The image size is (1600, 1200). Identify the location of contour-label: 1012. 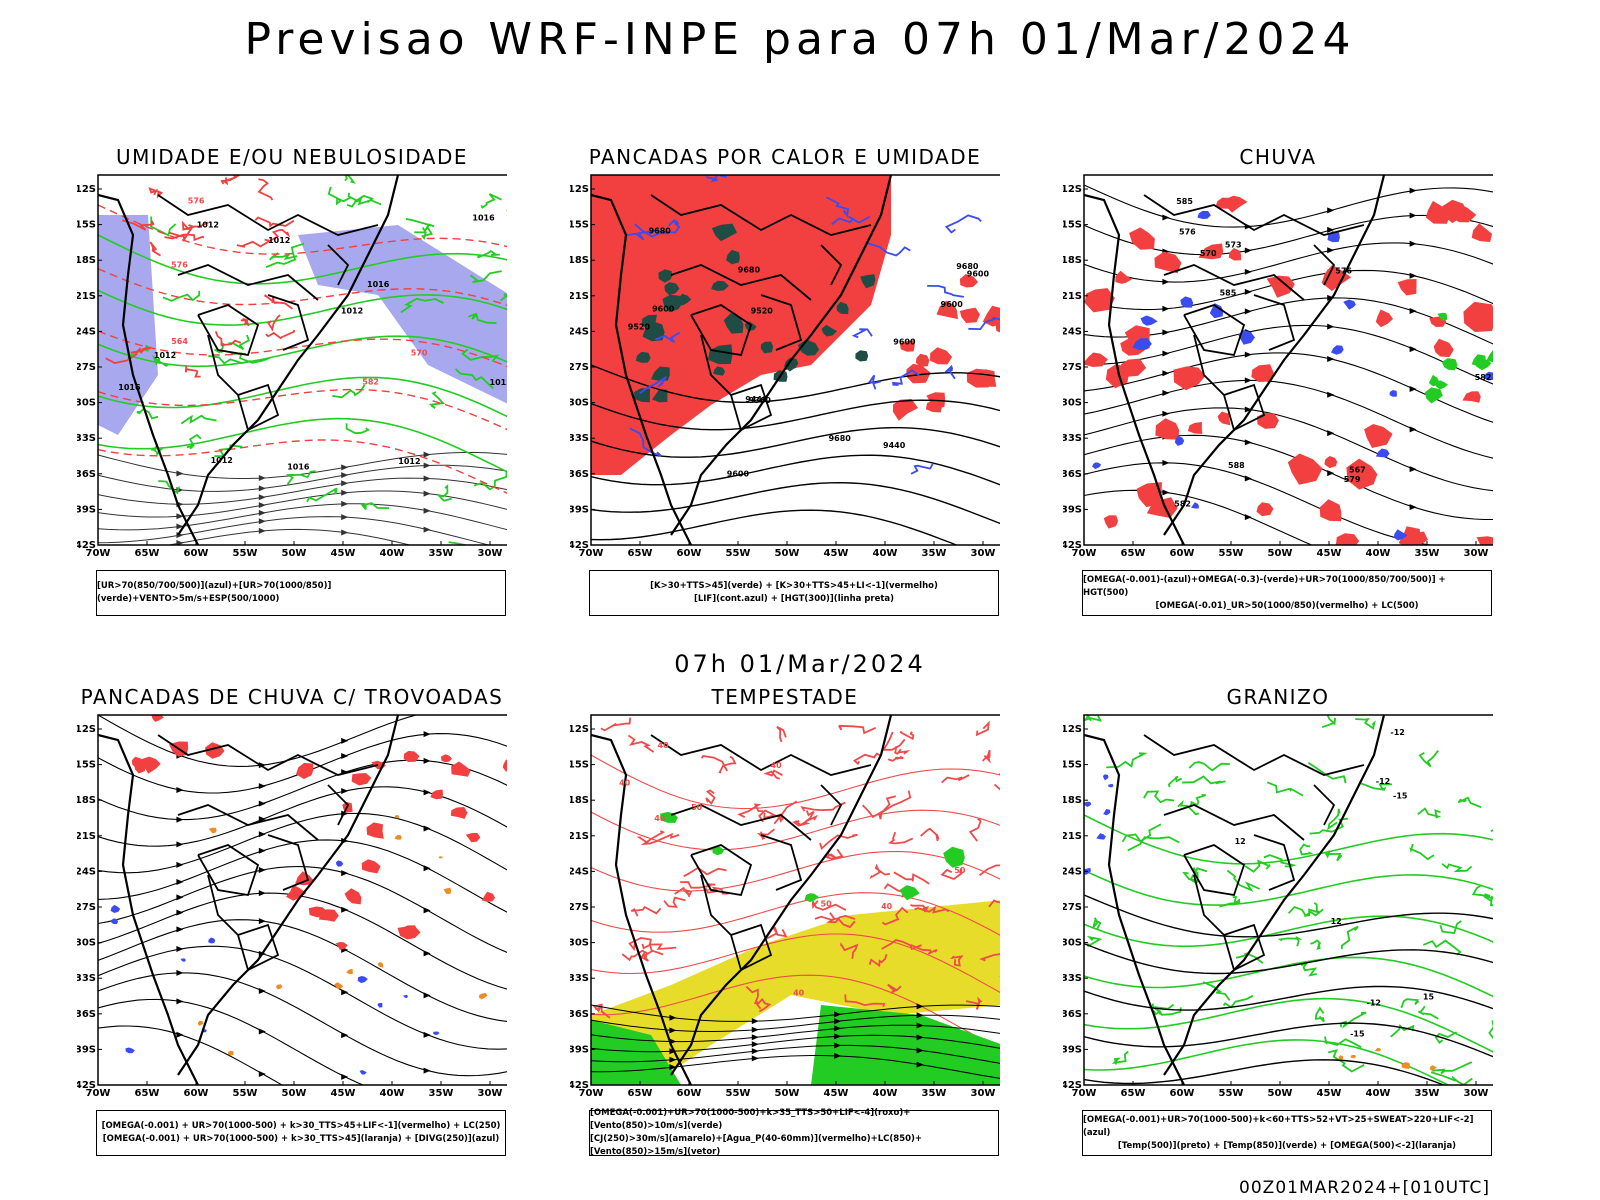
(499, 382).